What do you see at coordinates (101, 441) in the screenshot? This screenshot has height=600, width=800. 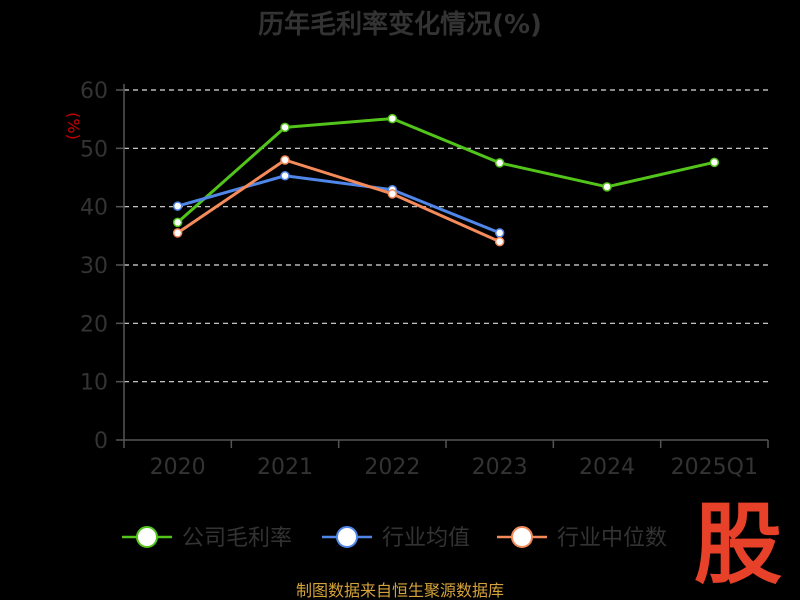 I see `y-tick-label-0: 0` at bounding box center [101, 441].